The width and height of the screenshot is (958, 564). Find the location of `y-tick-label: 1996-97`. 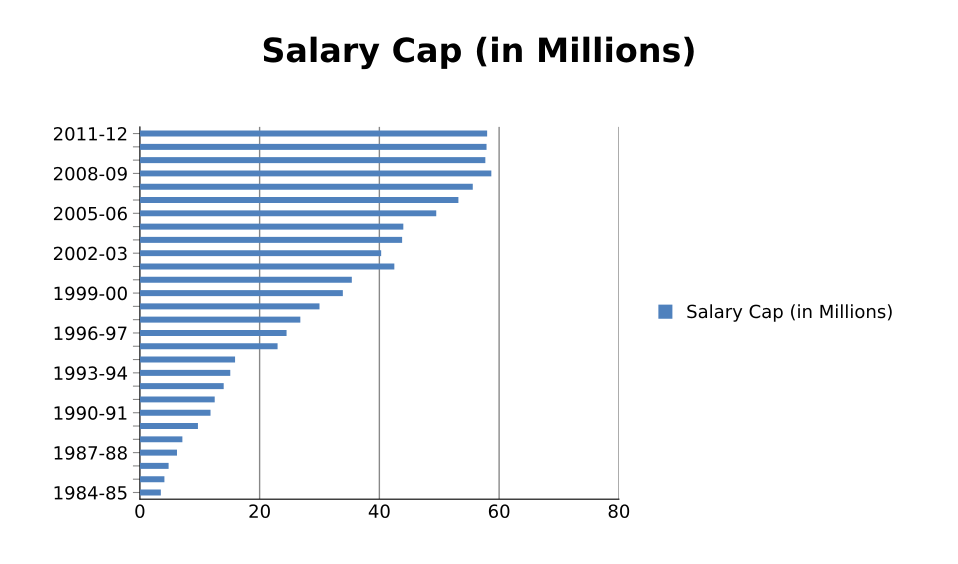

y-tick-label: 1996-97 is located at coordinates (90, 333).